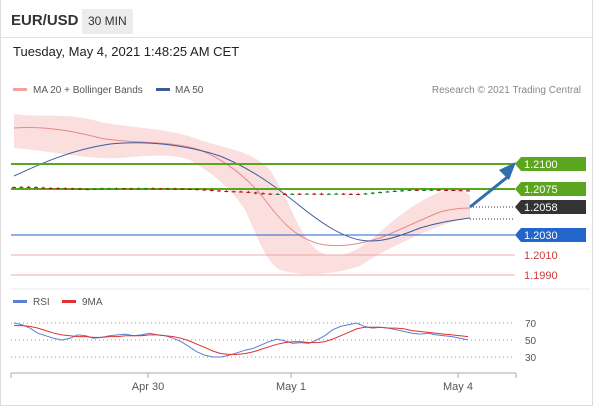 The height and width of the screenshot is (406, 593). What do you see at coordinates (506, 90) in the screenshot?
I see `credit-label: Research © 2021 Trading Central` at bounding box center [506, 90].